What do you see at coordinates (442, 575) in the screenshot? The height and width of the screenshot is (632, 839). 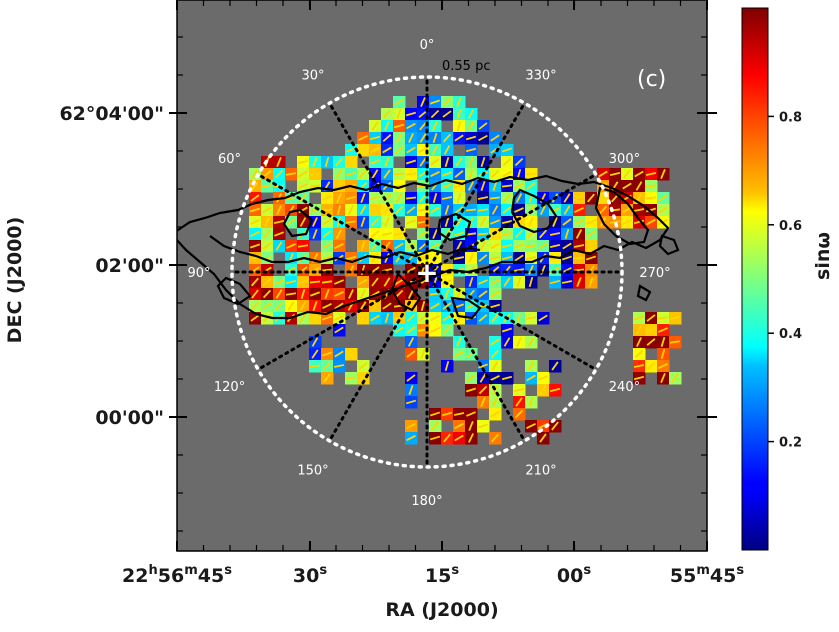 I see `x-tick-label: 15s` at bounding box center [442, 575].